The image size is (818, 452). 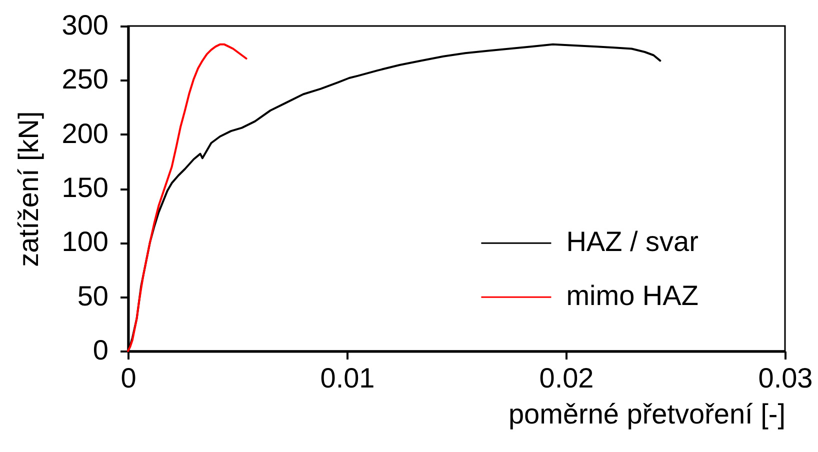 I want to click on y-tick-label: 0, so click(x=100, y=350).